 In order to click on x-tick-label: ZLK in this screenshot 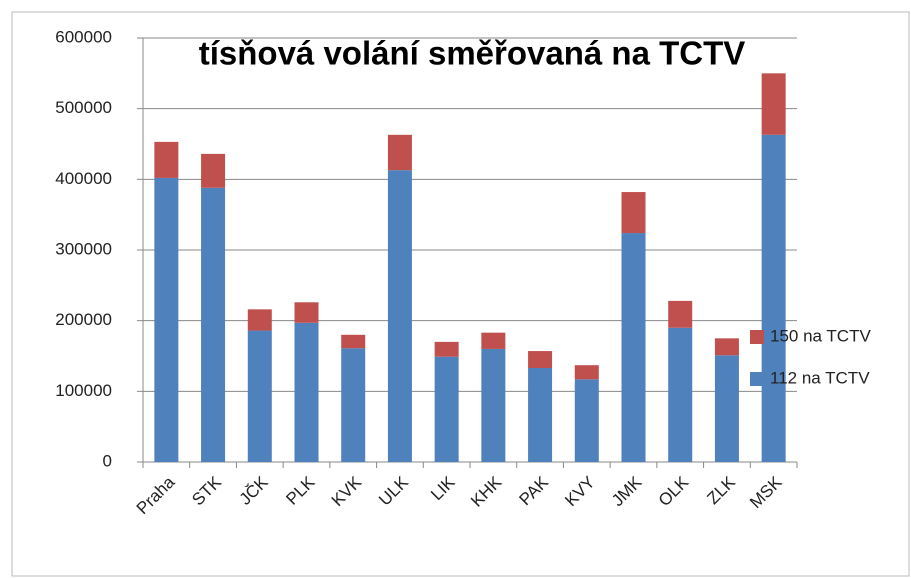, I will do `click(721, 490)`.